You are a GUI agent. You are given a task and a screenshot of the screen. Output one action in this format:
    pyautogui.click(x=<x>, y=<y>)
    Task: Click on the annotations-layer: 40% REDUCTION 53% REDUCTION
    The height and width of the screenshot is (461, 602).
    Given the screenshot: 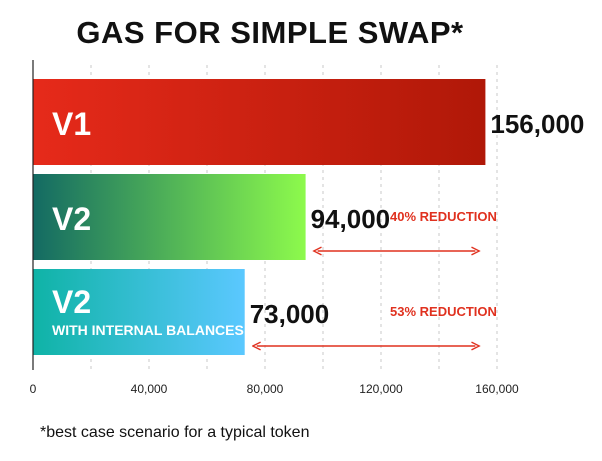 What is the action you would take?
    pyautogui.click(x=377, y=277)
    